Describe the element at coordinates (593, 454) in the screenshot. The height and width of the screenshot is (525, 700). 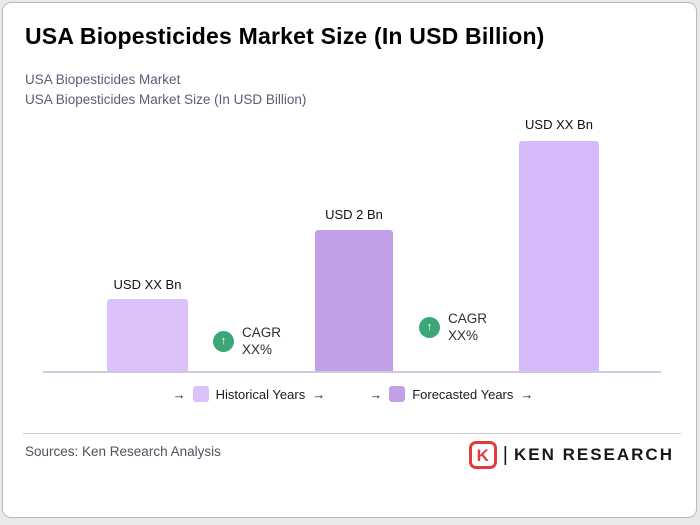
I see `logo-wordmark: KEN RESEARCH` at that location.